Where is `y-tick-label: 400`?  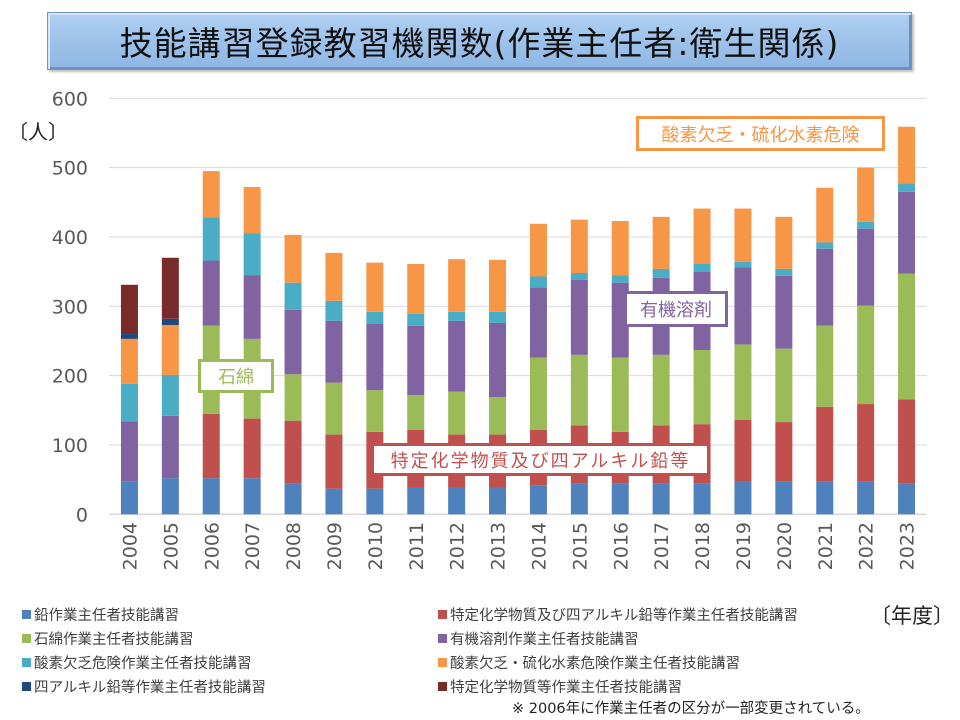 y-tick-label: 400 is located at coordinates (70, 238).